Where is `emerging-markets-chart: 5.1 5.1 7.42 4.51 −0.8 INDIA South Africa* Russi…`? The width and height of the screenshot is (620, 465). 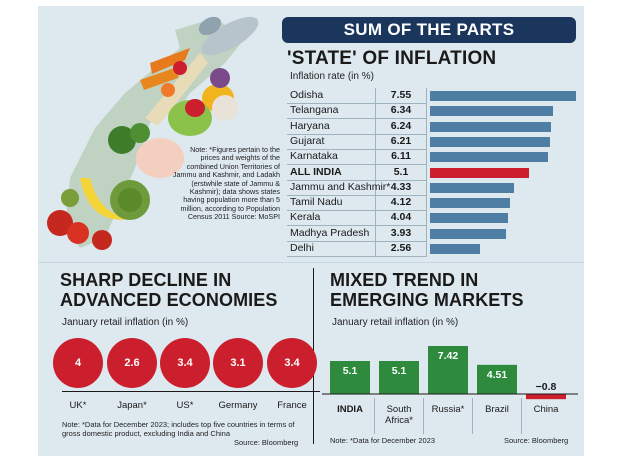 emerging-markets-chart: 5.1 5.1 7.42 4.51 −0.8 INDIA South Africa* Russi… is located at coordinates (450, 382).